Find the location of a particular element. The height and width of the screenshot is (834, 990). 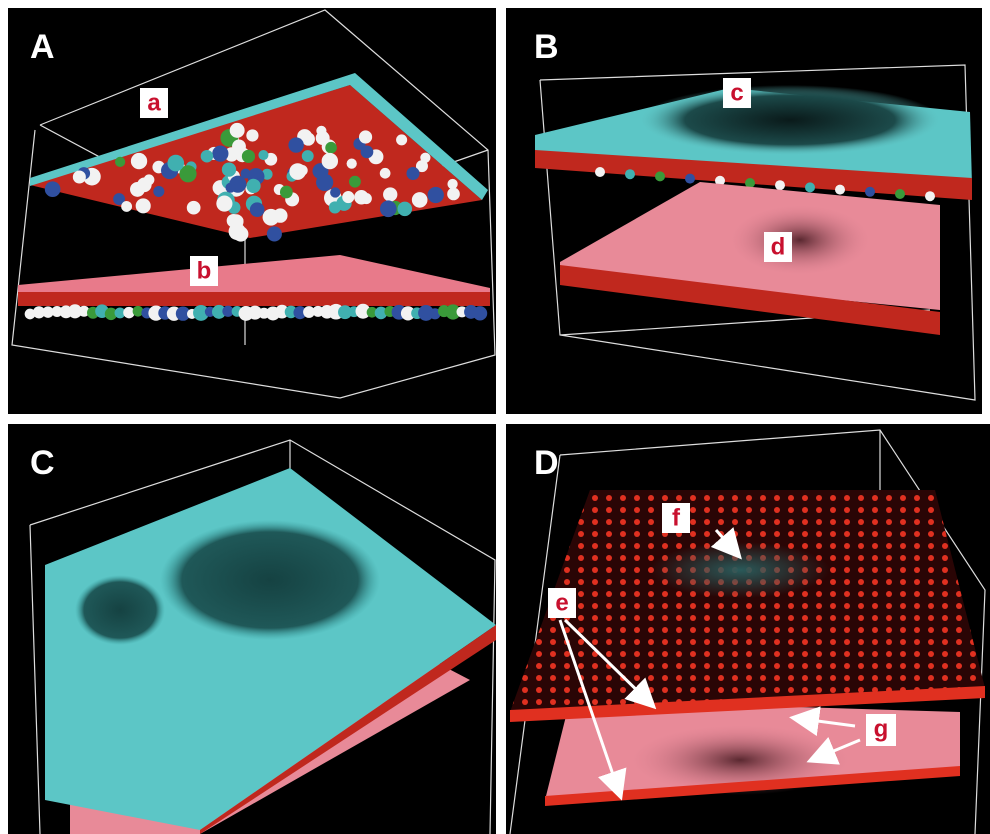

label: a is located at coordinates (154, 102).